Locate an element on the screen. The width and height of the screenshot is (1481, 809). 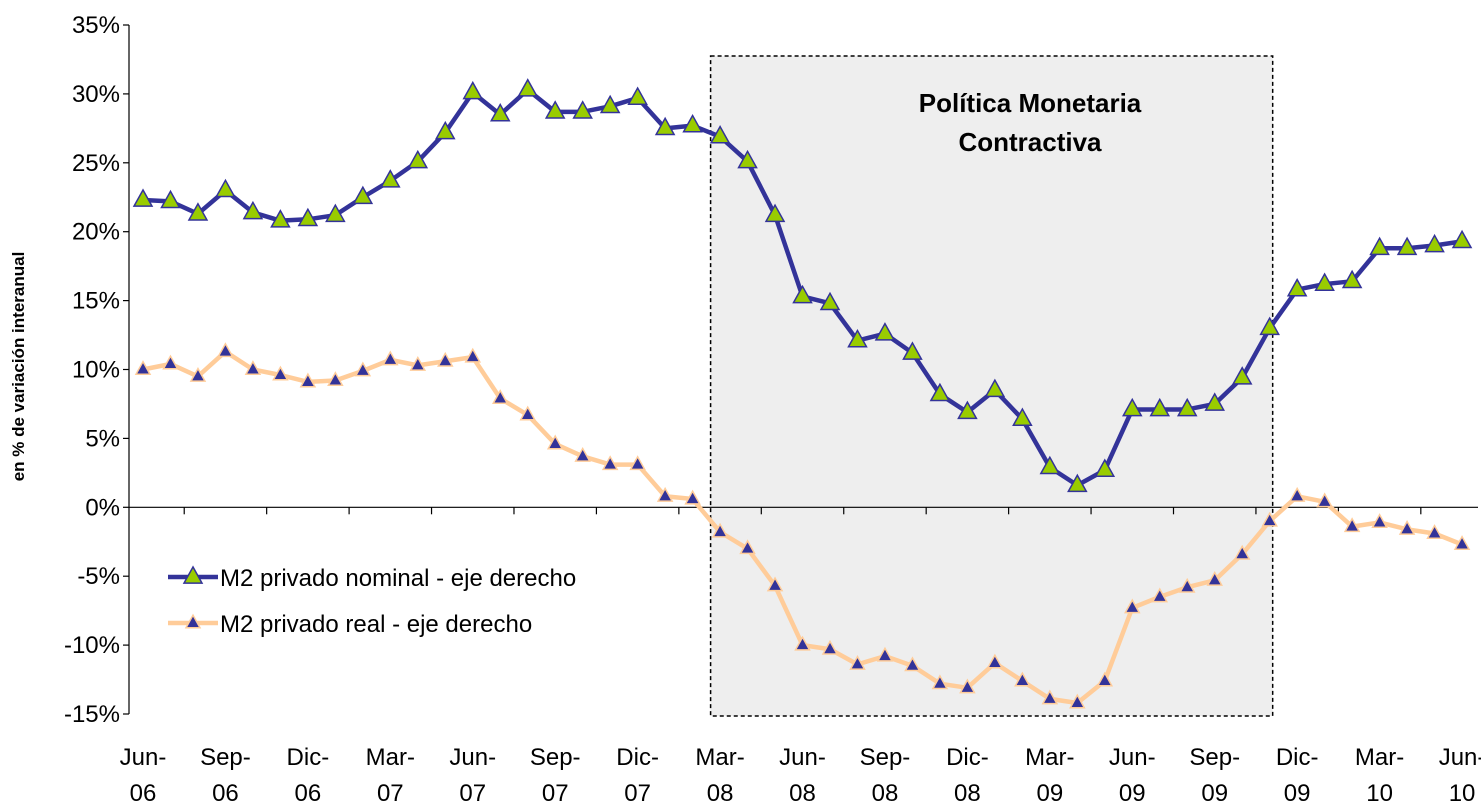
y-tick-label: -5% is located at coordinates (98, 576).